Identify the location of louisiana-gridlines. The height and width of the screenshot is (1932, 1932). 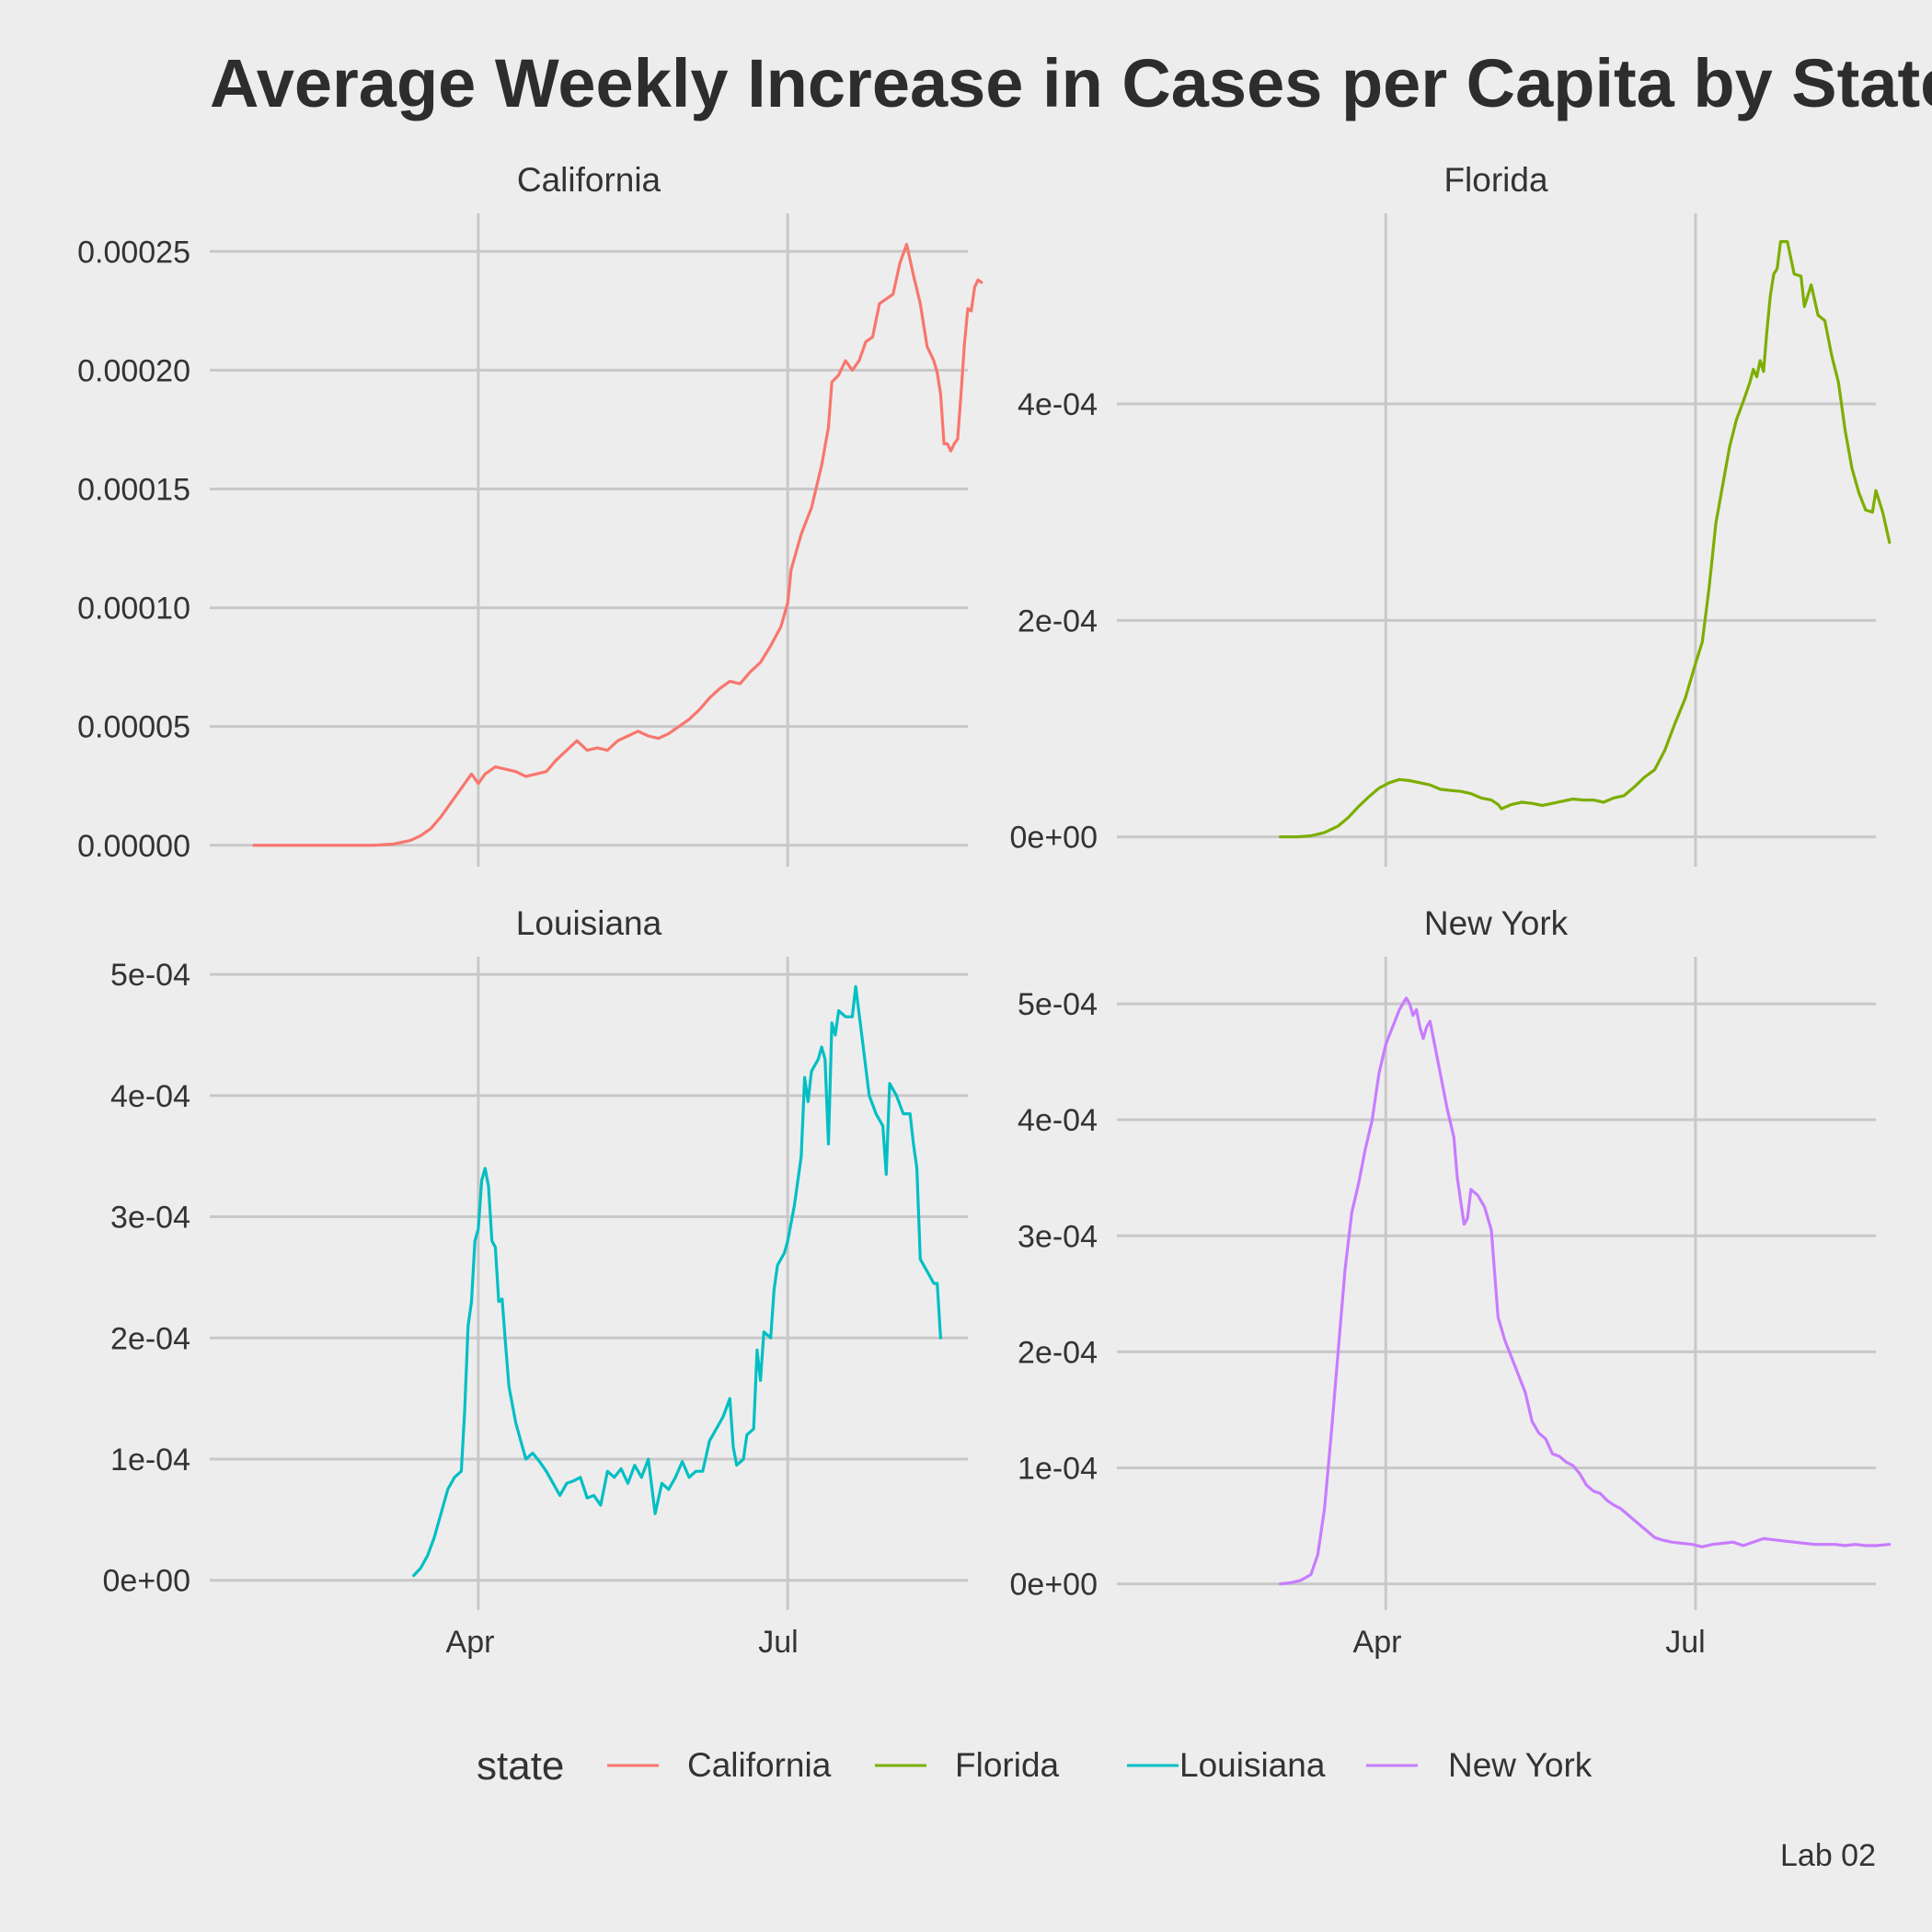
(589, 1283).